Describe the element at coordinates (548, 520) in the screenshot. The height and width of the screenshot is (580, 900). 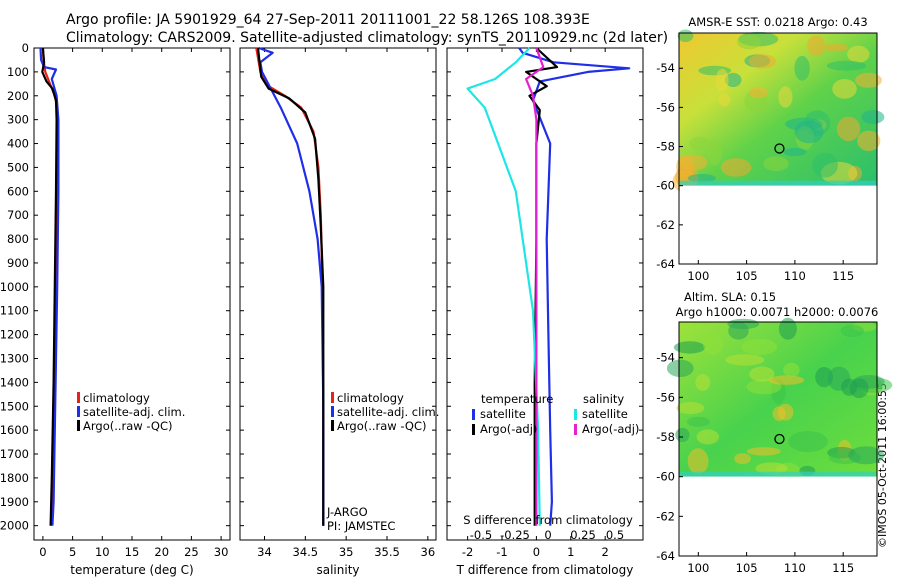
I see `diff-s-axis-label: S difference from climatology` at that location.